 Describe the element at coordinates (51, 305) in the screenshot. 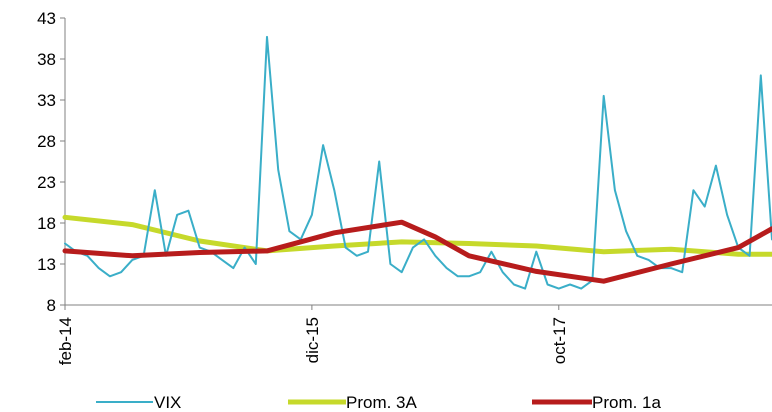

I see `y-tick-label: 8` at that location.